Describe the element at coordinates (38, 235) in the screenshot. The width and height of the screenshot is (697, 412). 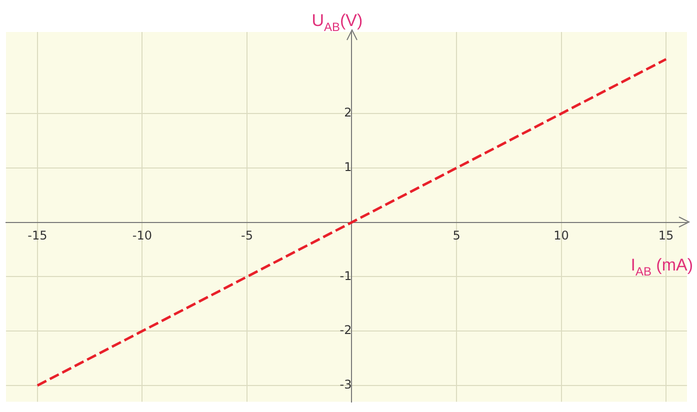
I see `x-tick-label: -15` at that location.